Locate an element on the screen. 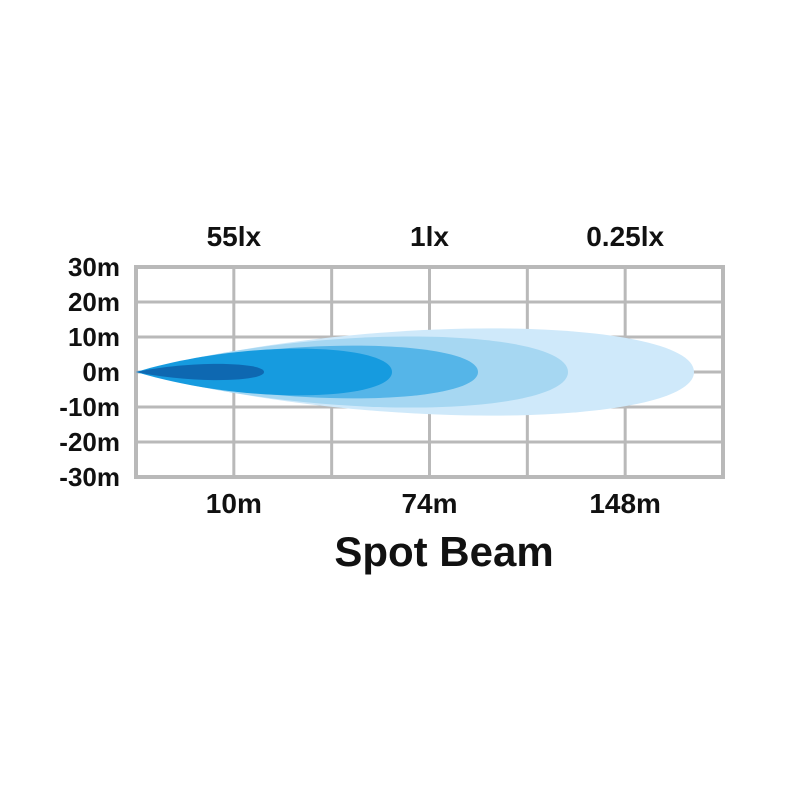 The image size is (800, 800). y-tick-label: -20m is located at coordinates (89, 442).